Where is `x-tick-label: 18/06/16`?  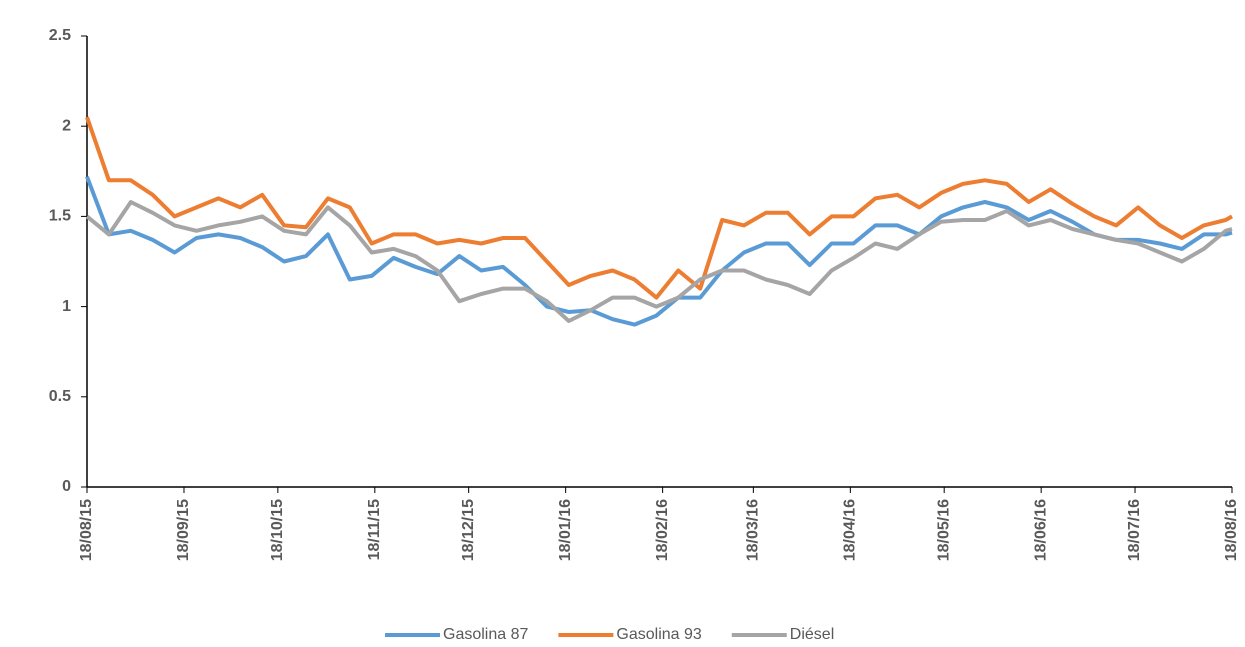 x-tick-label: 18/06/16 is located at coordinates (1040, 530).